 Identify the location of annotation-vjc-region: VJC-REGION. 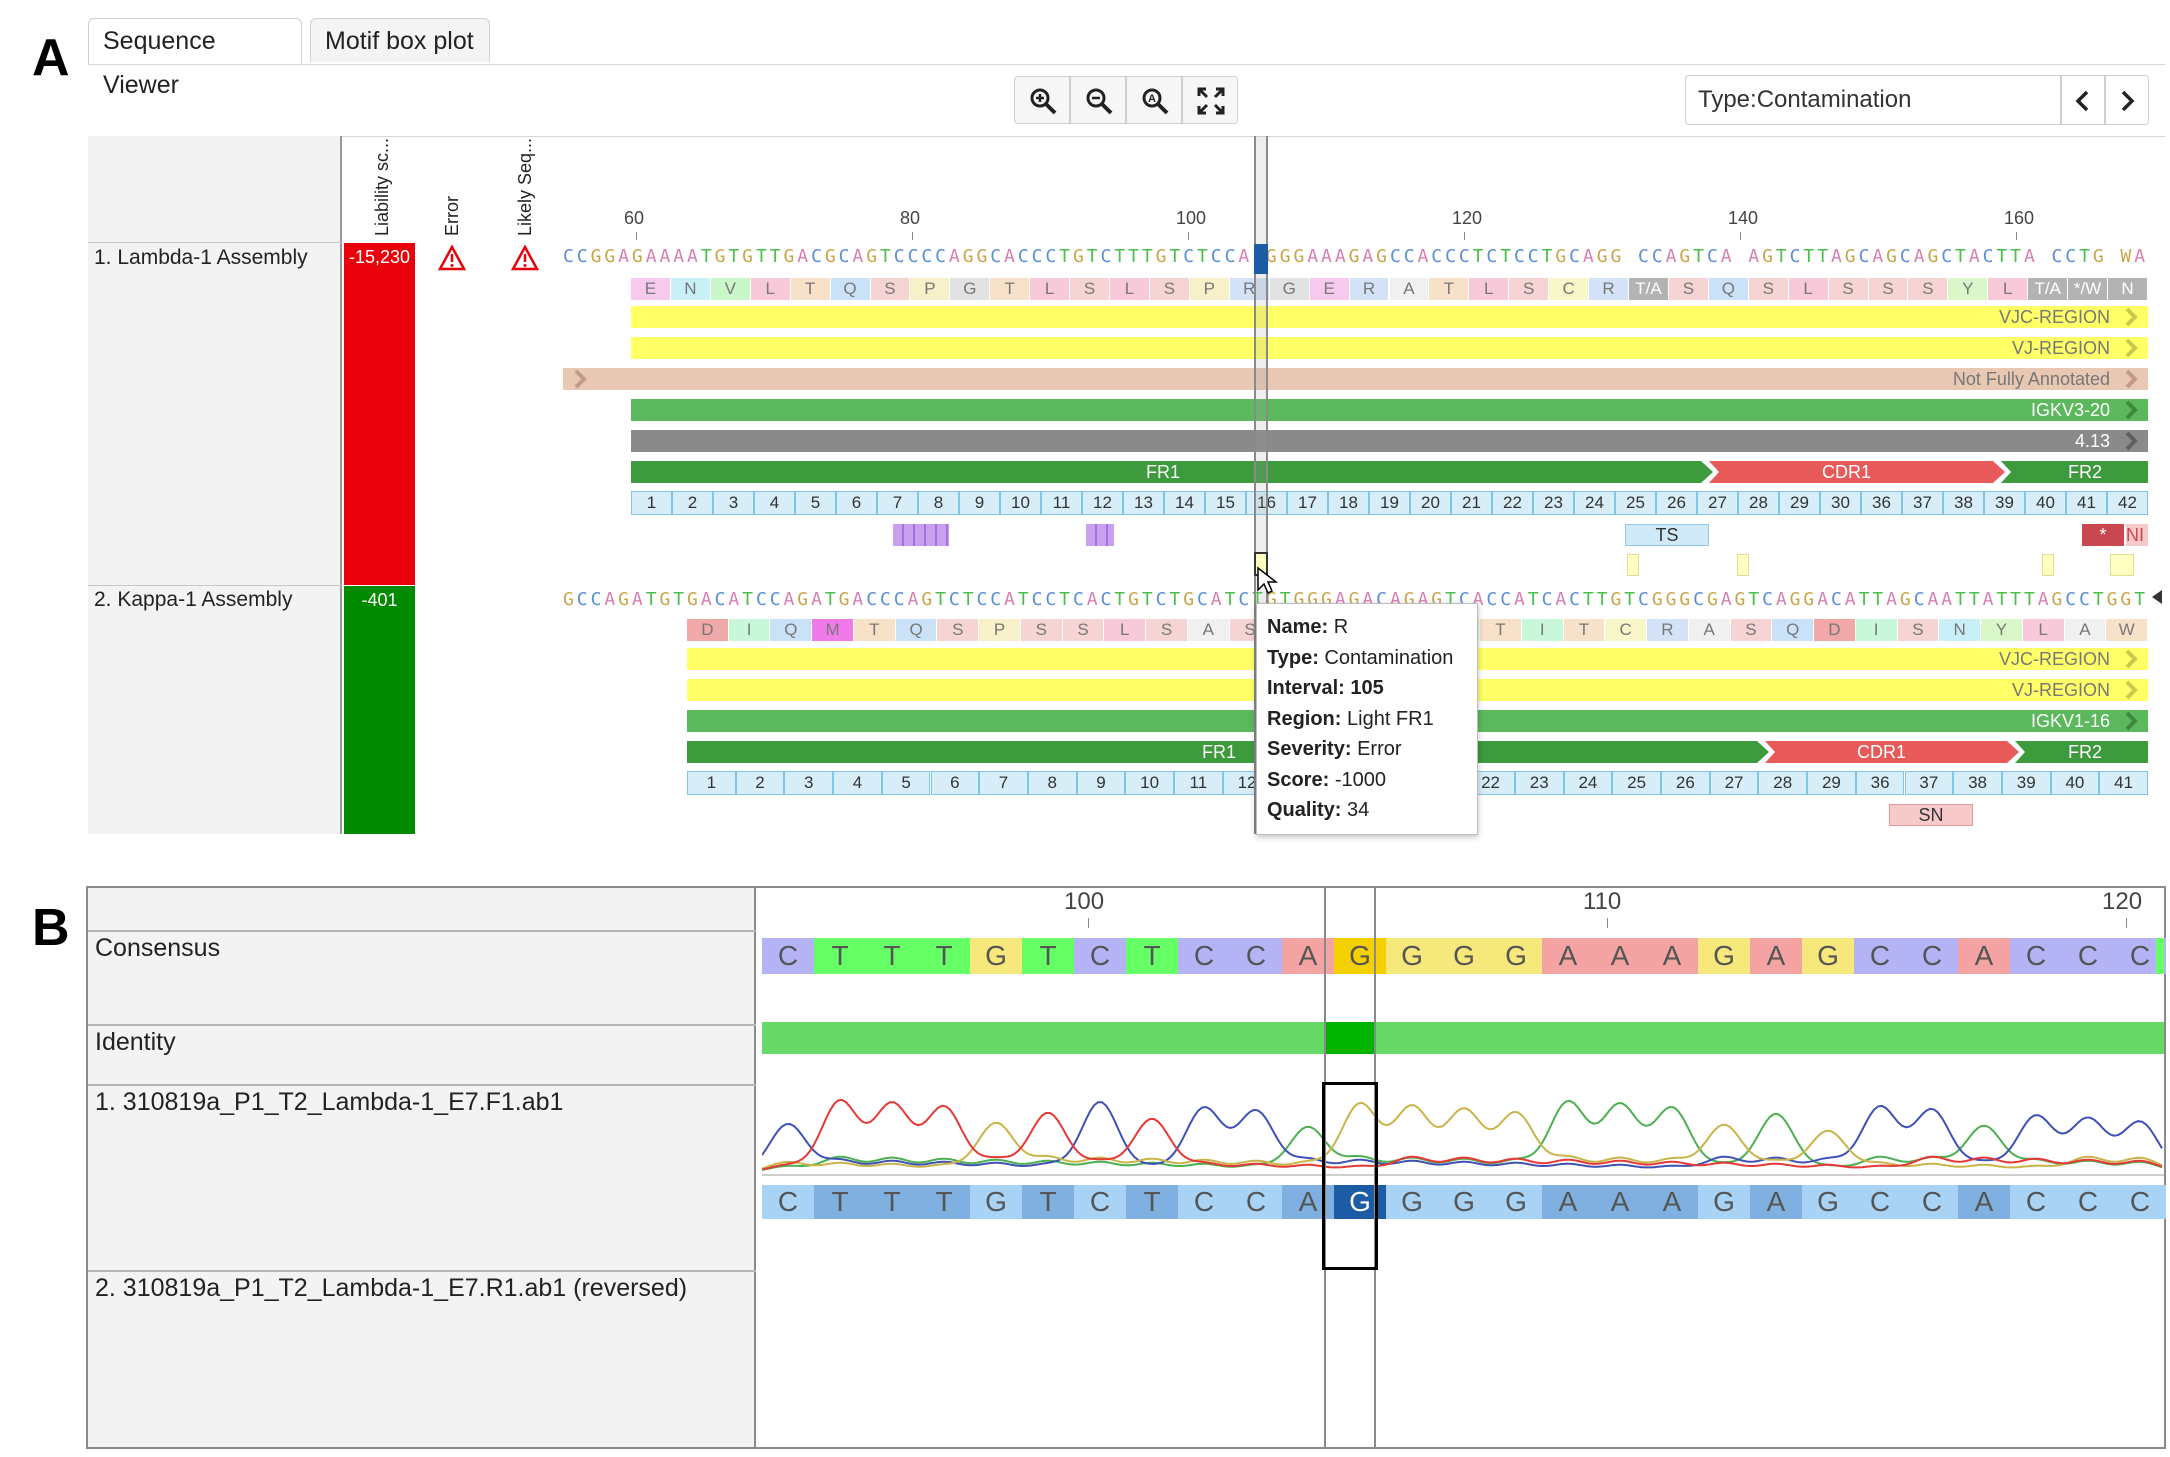
(1389, 317).